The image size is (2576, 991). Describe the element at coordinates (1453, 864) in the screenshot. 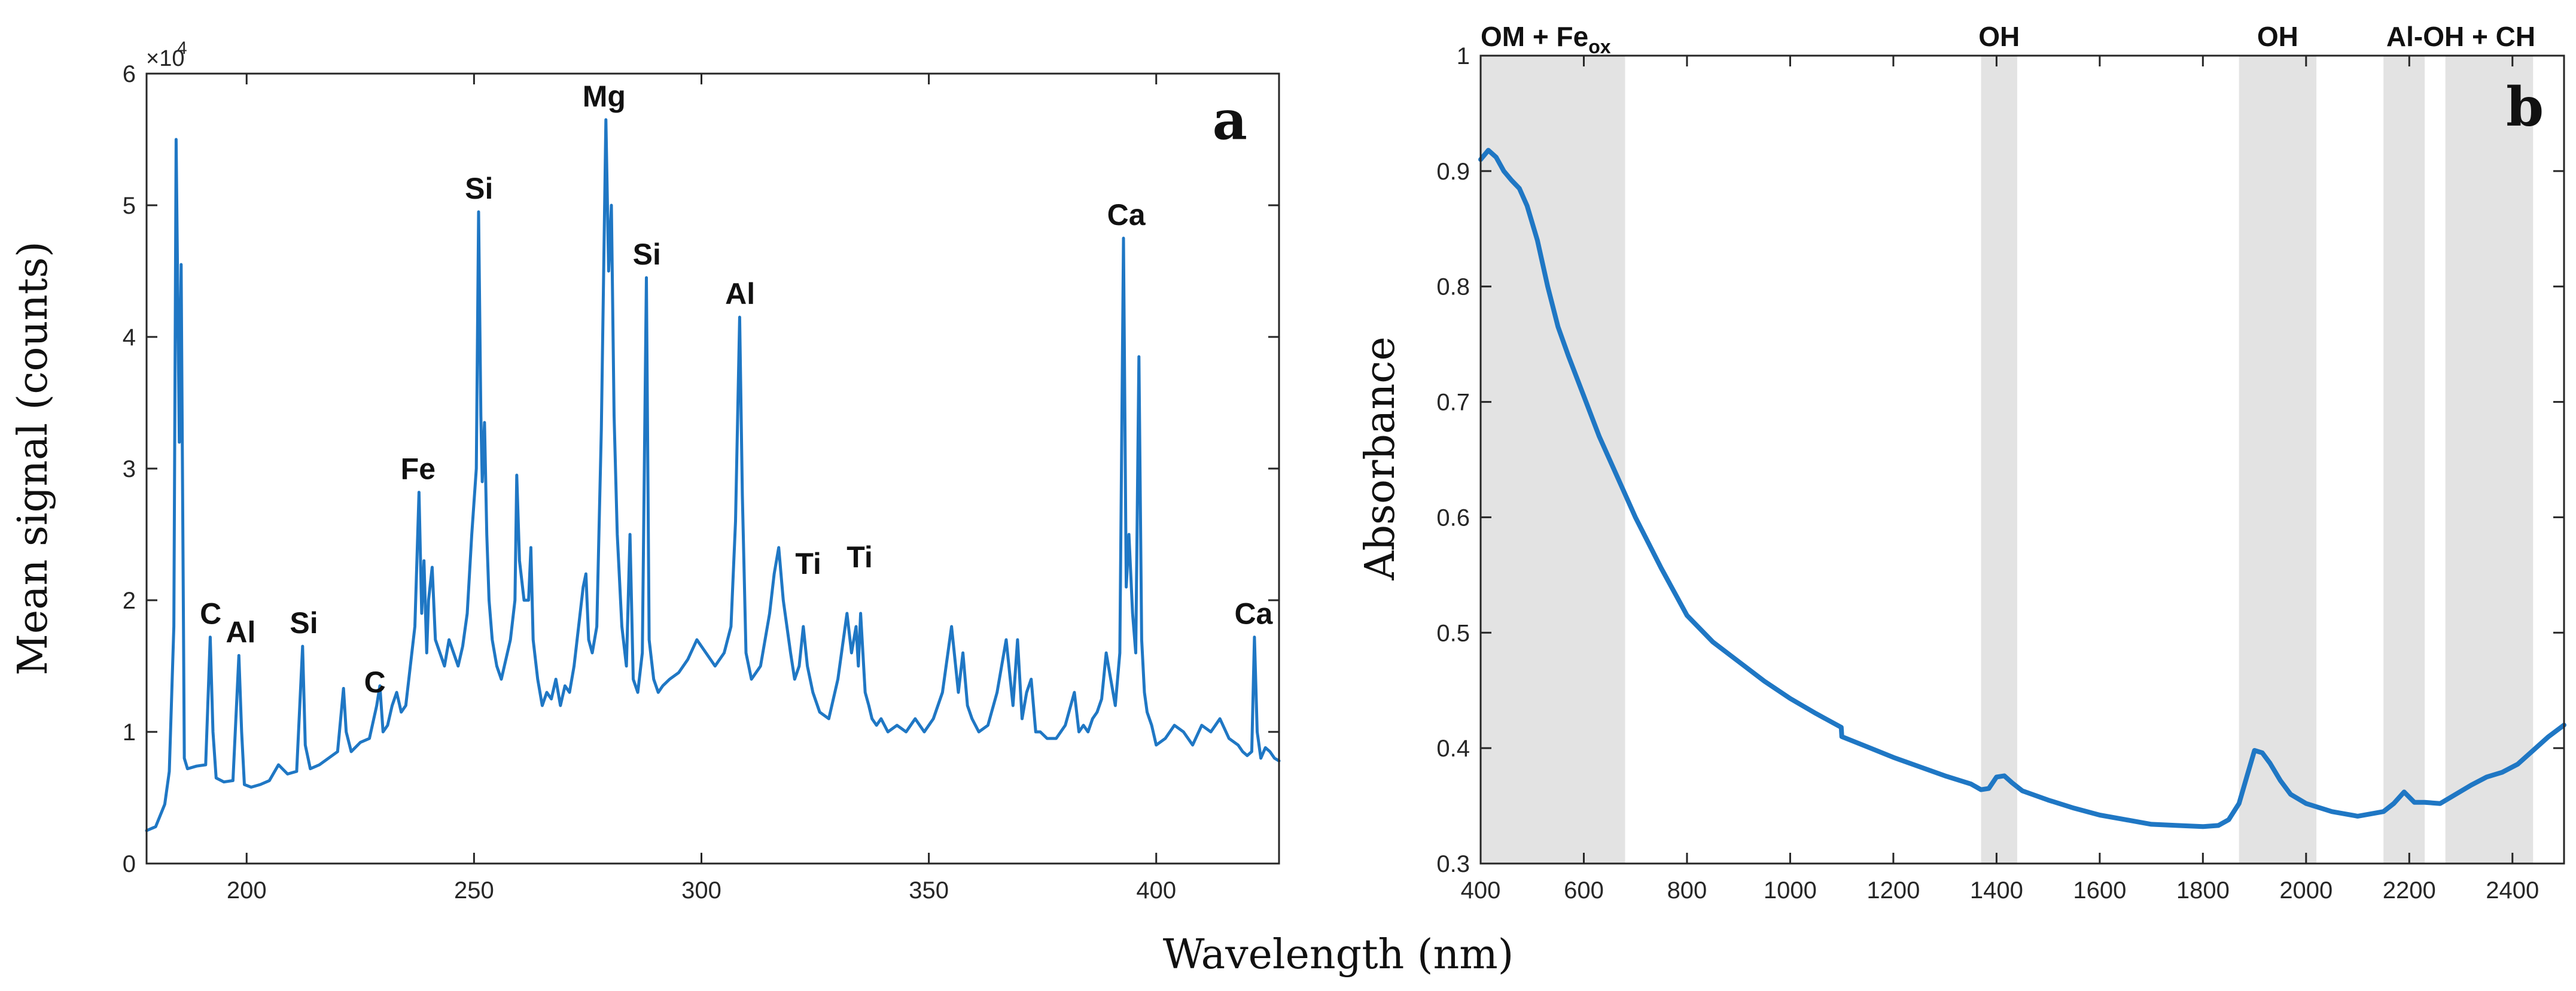

I see `b-ytick-label-0: 0.3` at that location.